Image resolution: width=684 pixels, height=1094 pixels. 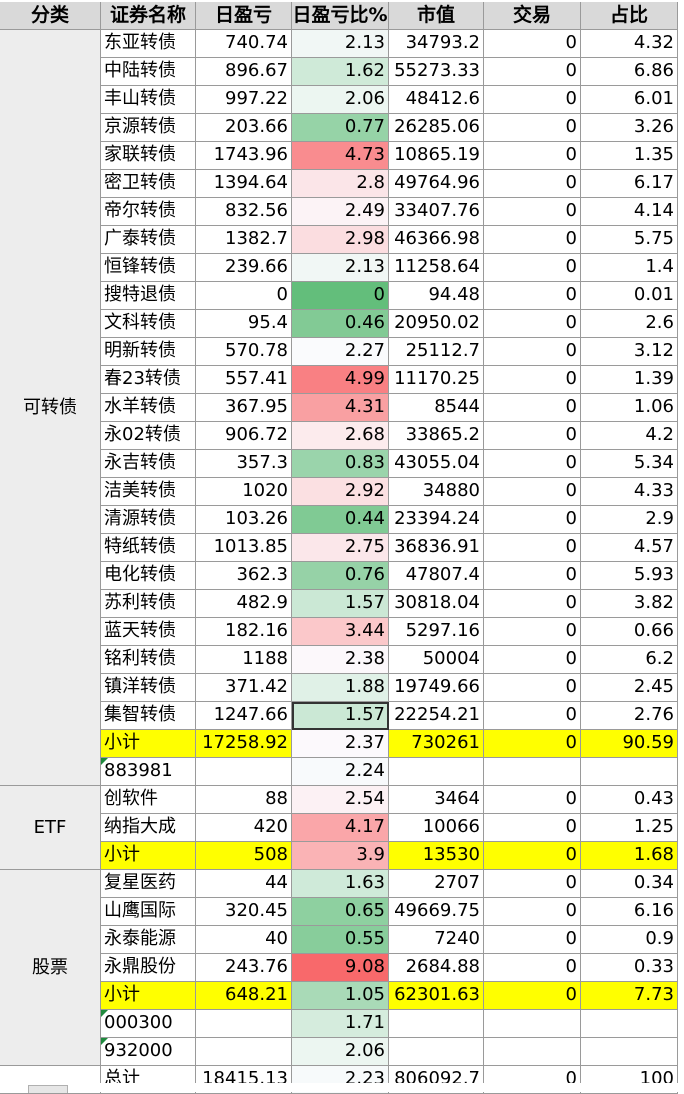 What do you see at coordinates (436, 324) in the screenshot?
I see `mv-cell: 20950.02` at bounding box center [436, 324].